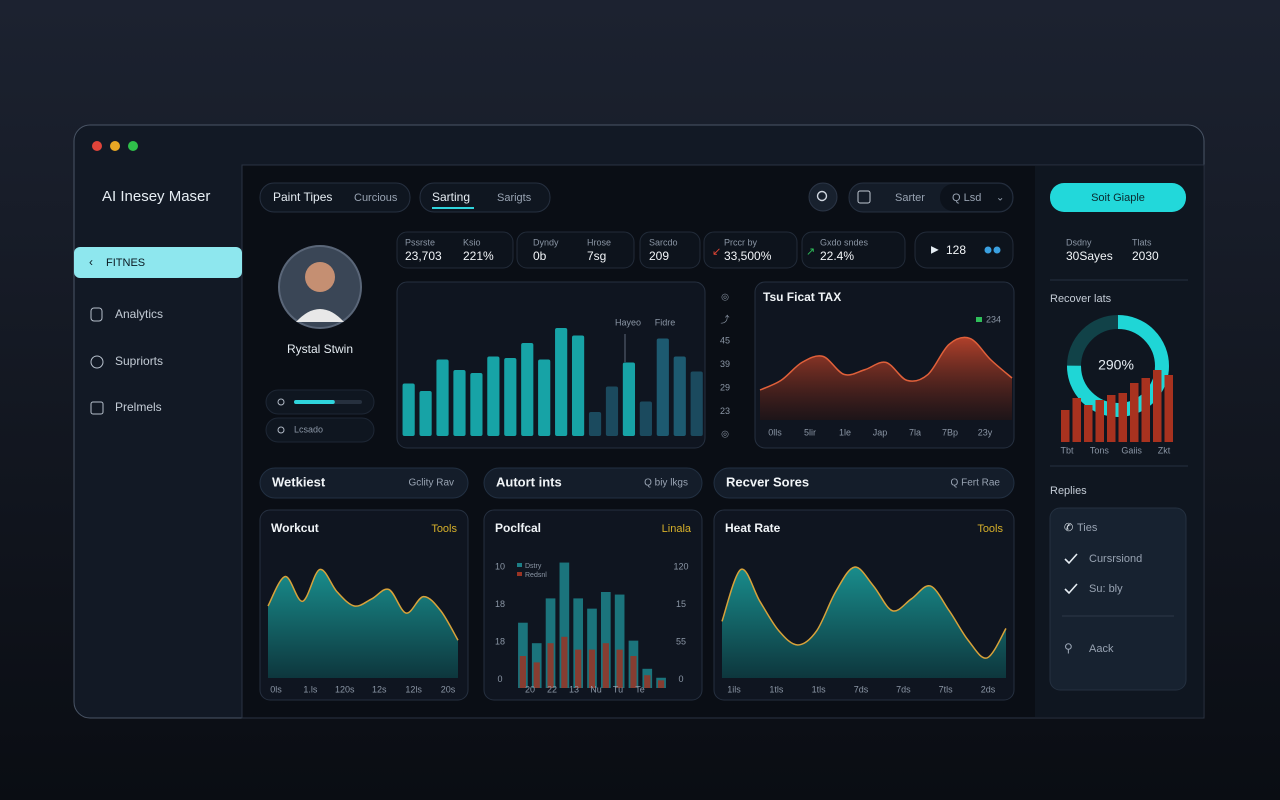  What do you see at coordinates (1079, 242) in the screenshot?
I see `side-stat-label: Dsdny` at bounding box center [1079, 242].